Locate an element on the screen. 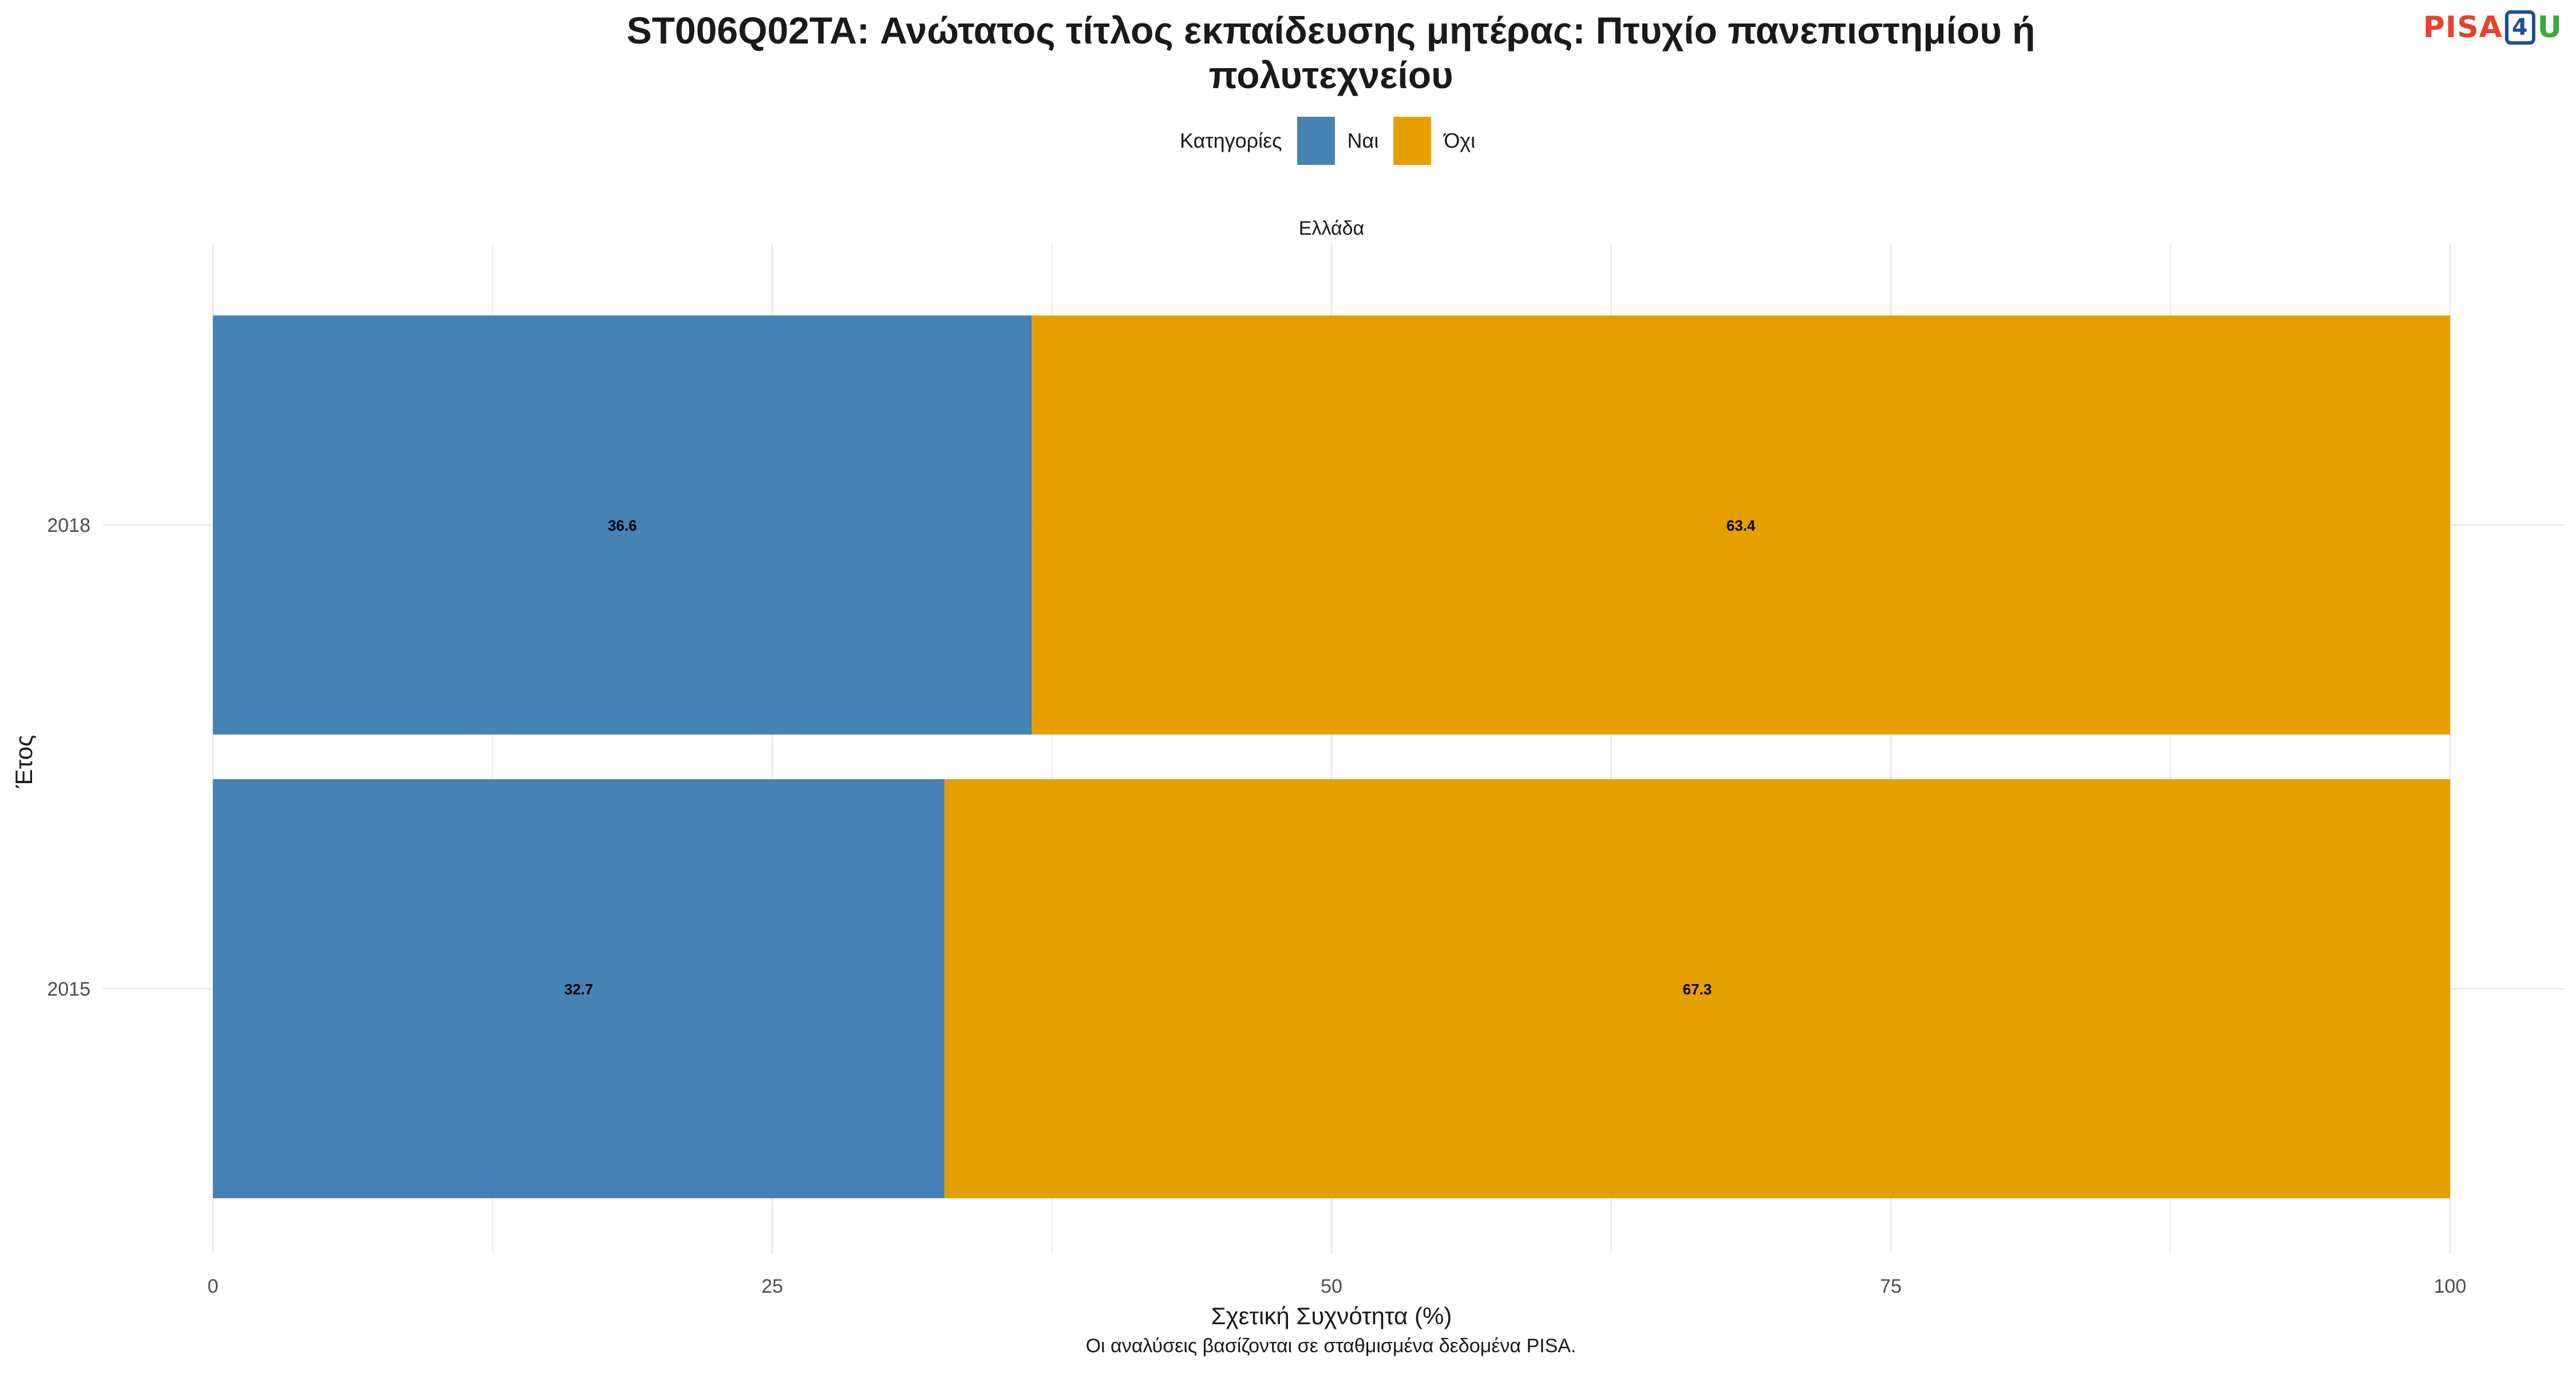  data-label: 36.6 is located at coordinates (622, 525).